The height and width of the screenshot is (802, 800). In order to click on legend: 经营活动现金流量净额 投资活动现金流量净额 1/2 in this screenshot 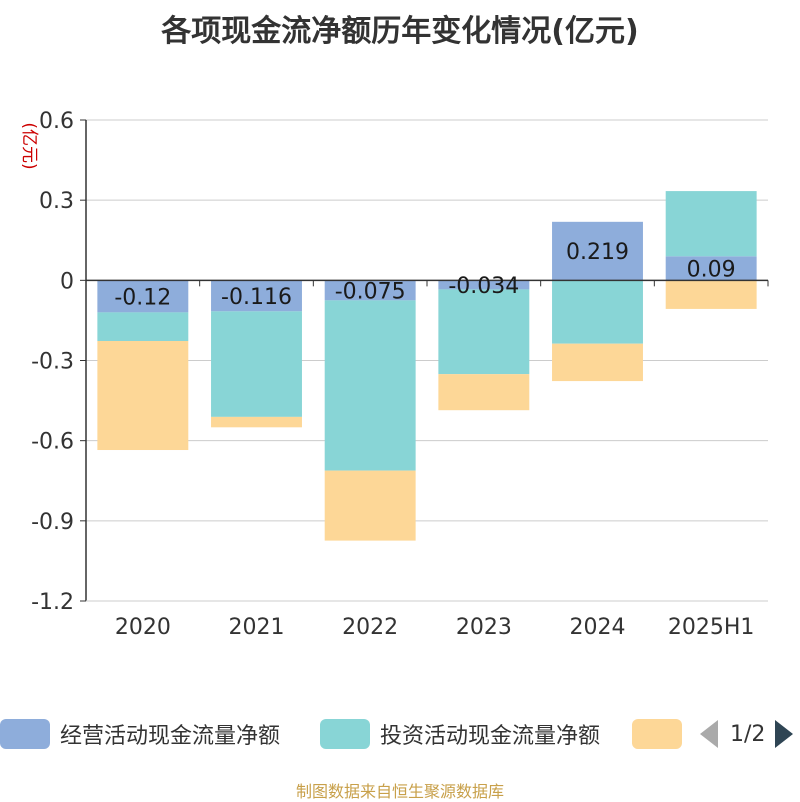, I will do `click(400, 734)`.